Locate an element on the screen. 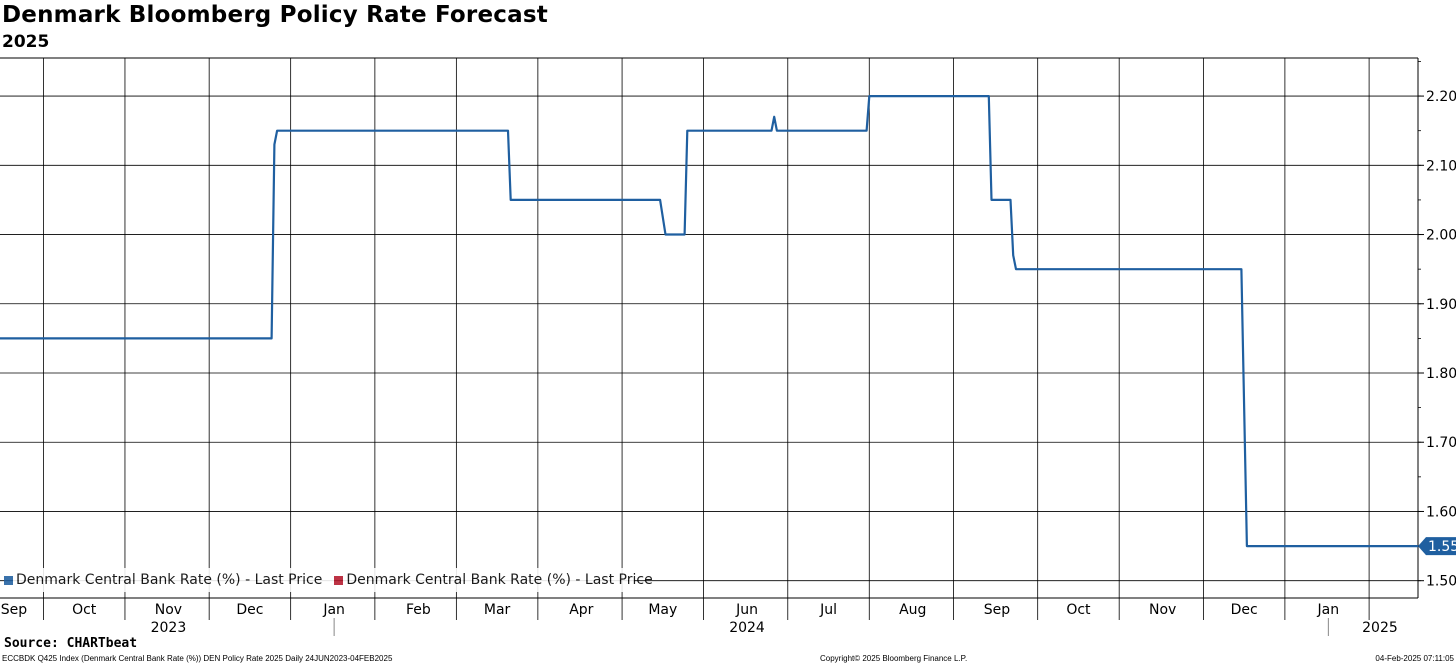 The image size is (1456, 665). y-tick-label: 2.20 is located at coordinates (1441, 97).